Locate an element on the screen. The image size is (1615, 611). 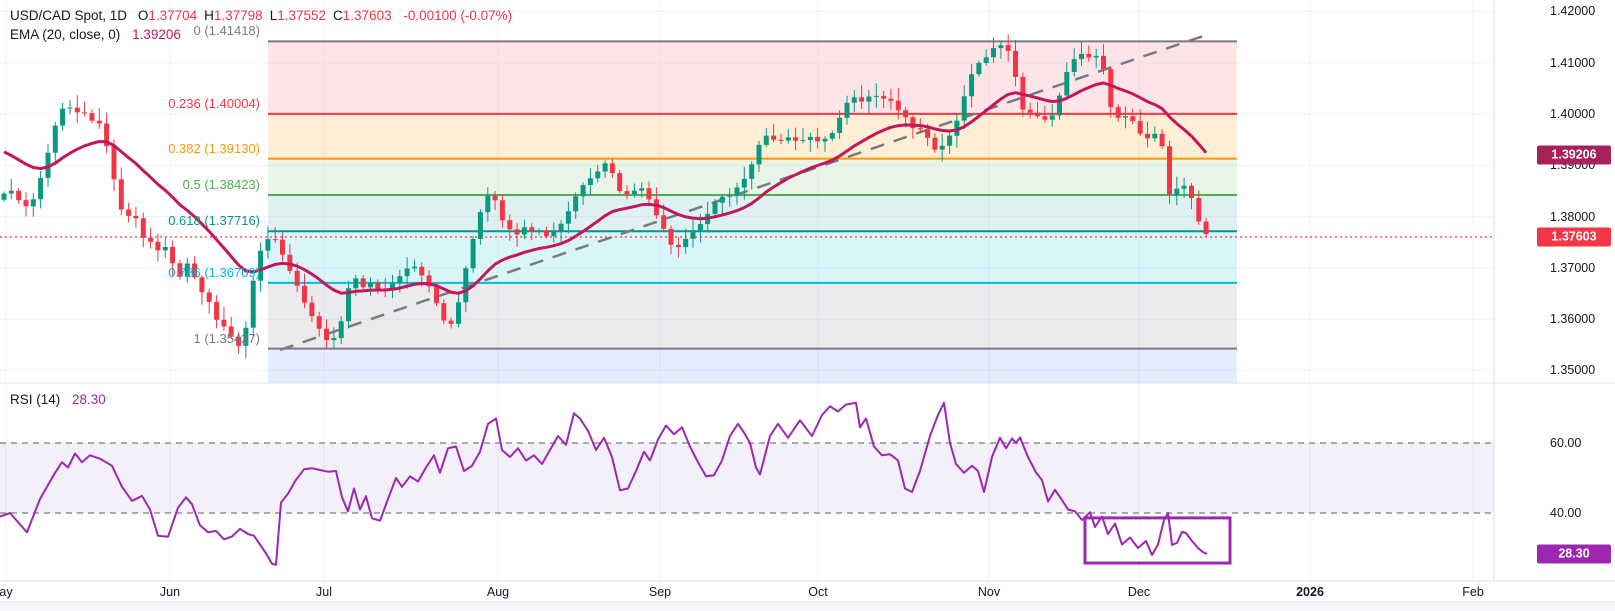
rsi-band is located at coordinates (747, 478).